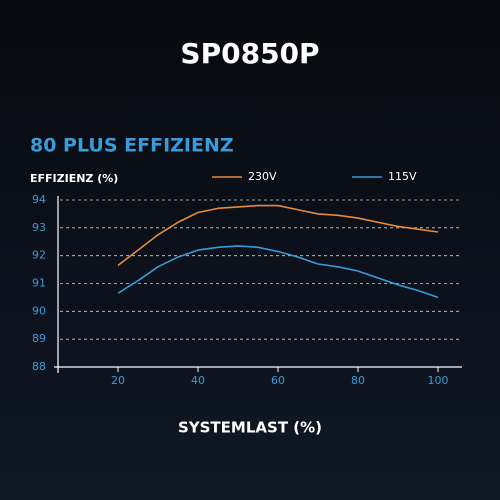  What do you see at coordinates (278, 380) in the screenshot?
I see `x-tick-label: 60` at bounding box center [278, 380].